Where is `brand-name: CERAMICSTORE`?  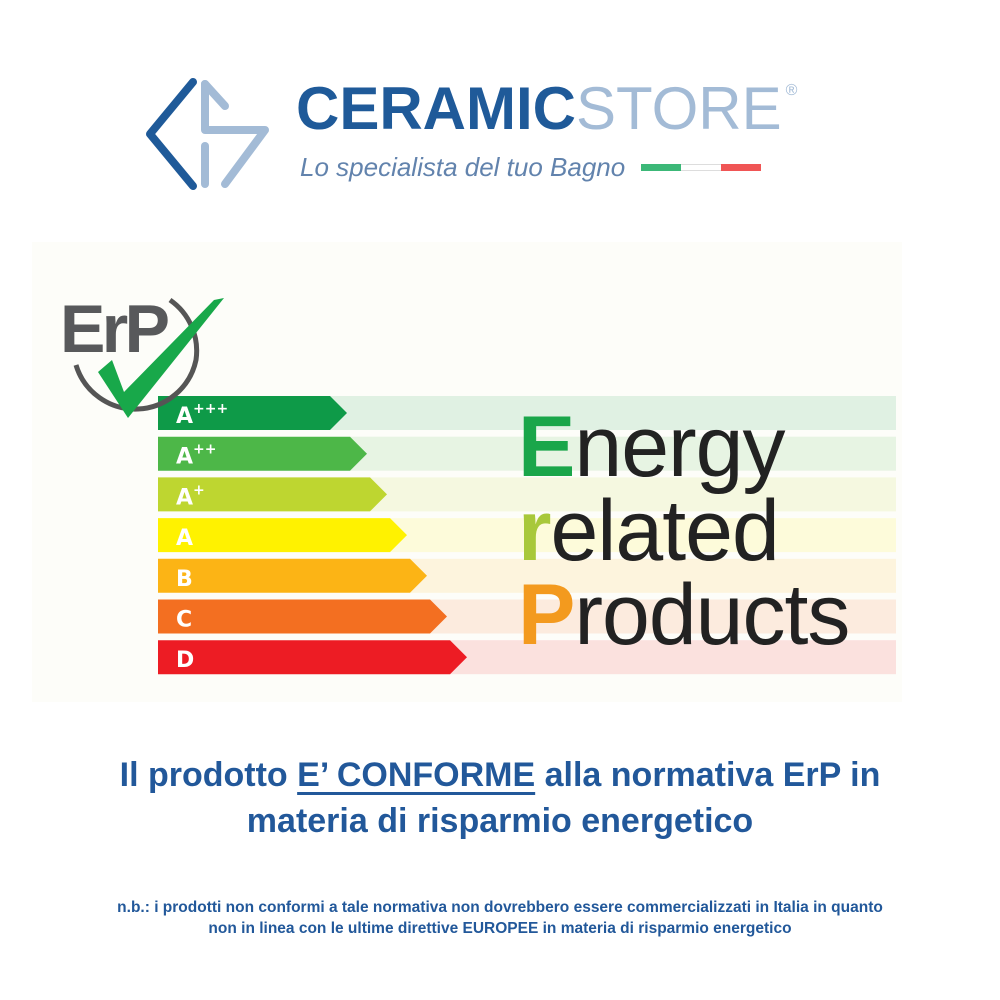
brand-name: CERAMICSTORE is located at coordinates (539, 109).